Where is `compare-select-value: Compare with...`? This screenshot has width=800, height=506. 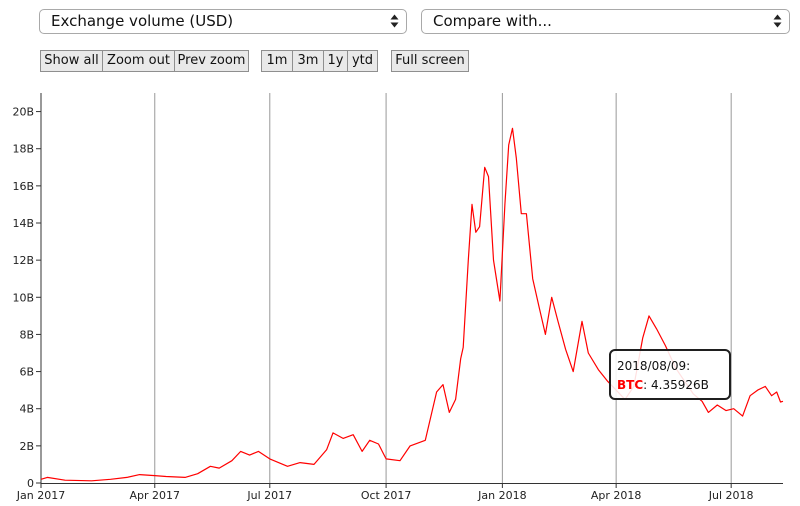 compare-select-value: Compare with... is located at coordinates (492, 21).